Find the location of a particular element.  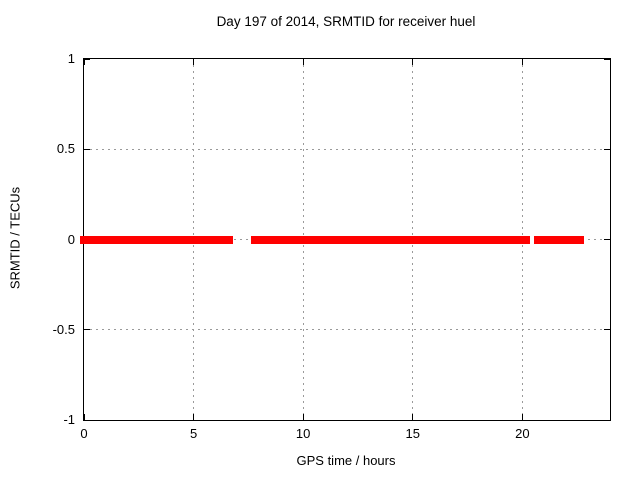

y-tick-label: 0 is located at coordinates (71, 239).